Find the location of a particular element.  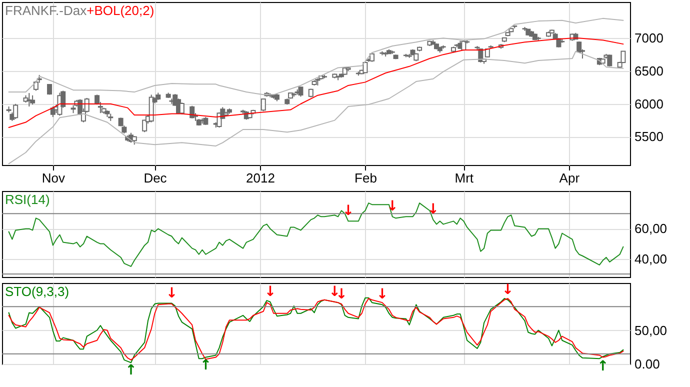

x-tick-label: Dec is located at coordinates (156, 178).